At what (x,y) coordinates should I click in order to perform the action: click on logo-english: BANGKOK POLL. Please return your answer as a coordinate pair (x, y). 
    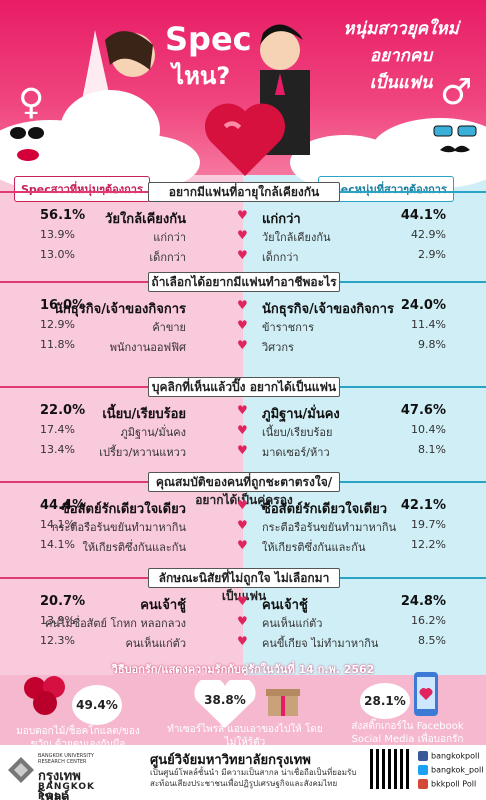
    Looking at the image, I should click on (66, 791).